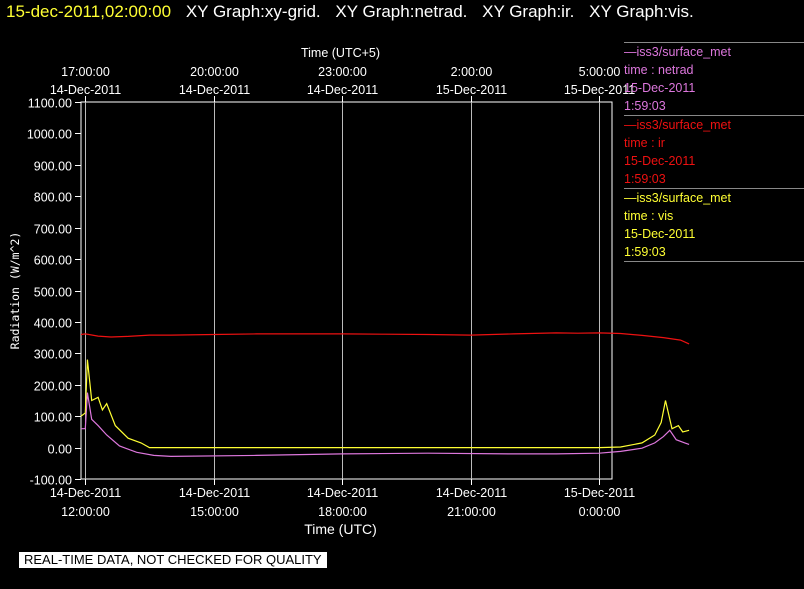 Image resolution: width=804 pixels, height=589 pixels. Describe the element at coordinates (53, 230) in the screenshot. I see `y-tick-label: 700.00` at that location.